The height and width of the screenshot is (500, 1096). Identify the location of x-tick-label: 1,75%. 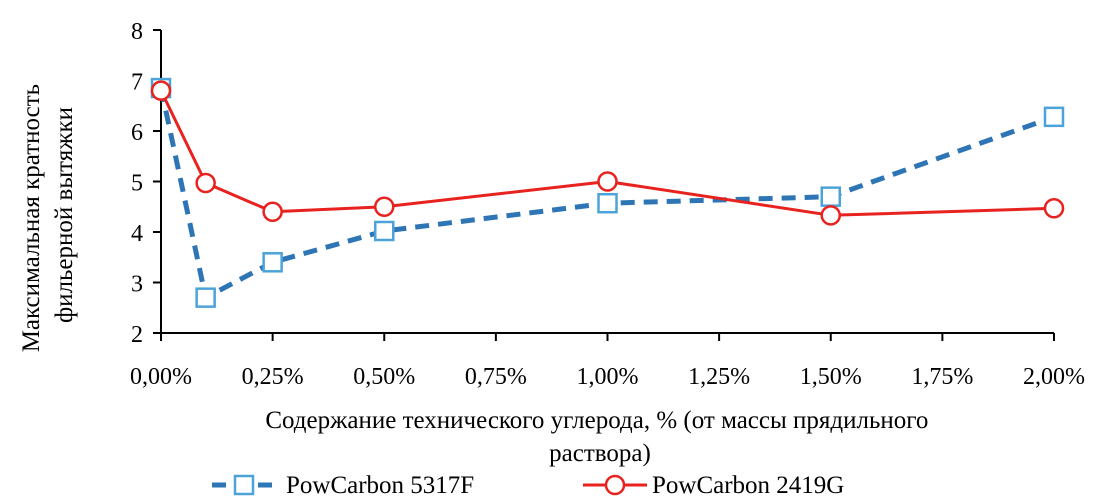
(942, 377).